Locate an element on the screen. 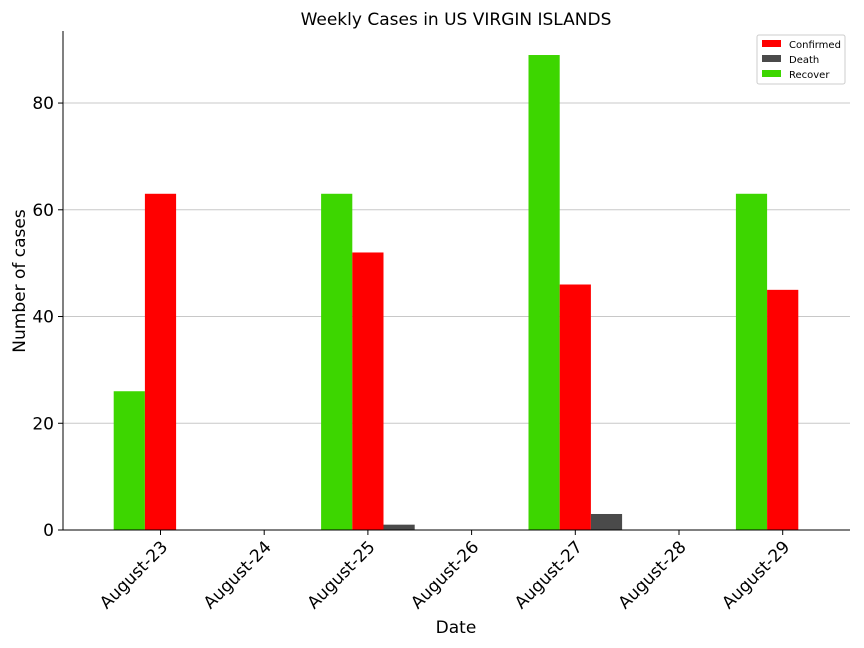 The width and height of the screenshot is (864, 648). y-tick-label: 40 is located at coordinates (43, 318).